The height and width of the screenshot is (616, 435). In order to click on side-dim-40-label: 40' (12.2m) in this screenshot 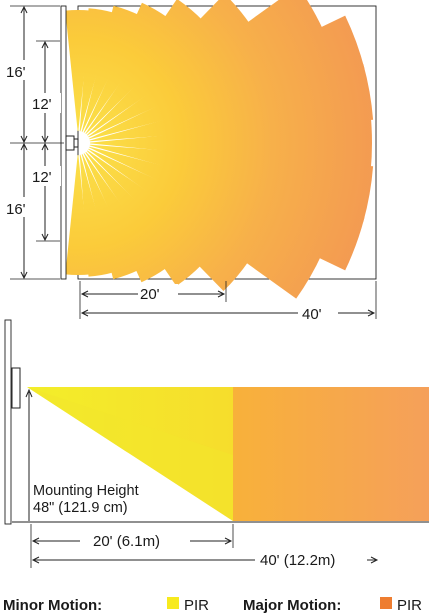, I will do `click(297, 560)`.